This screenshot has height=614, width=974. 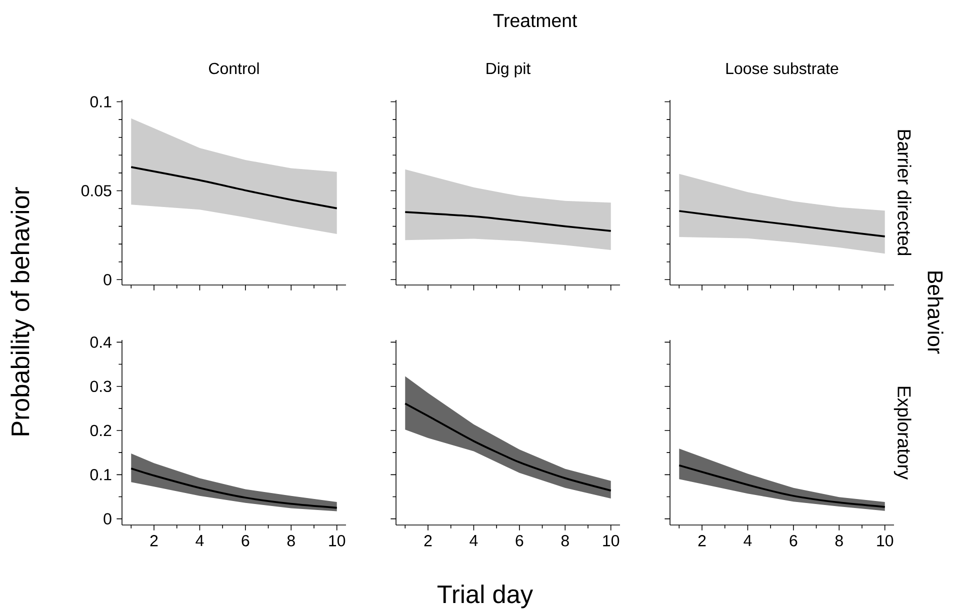 What do you see at coordinates (508, 70) in the screenshot?
I see `chart-title: Dig pit` at bounding box center [508, 70].